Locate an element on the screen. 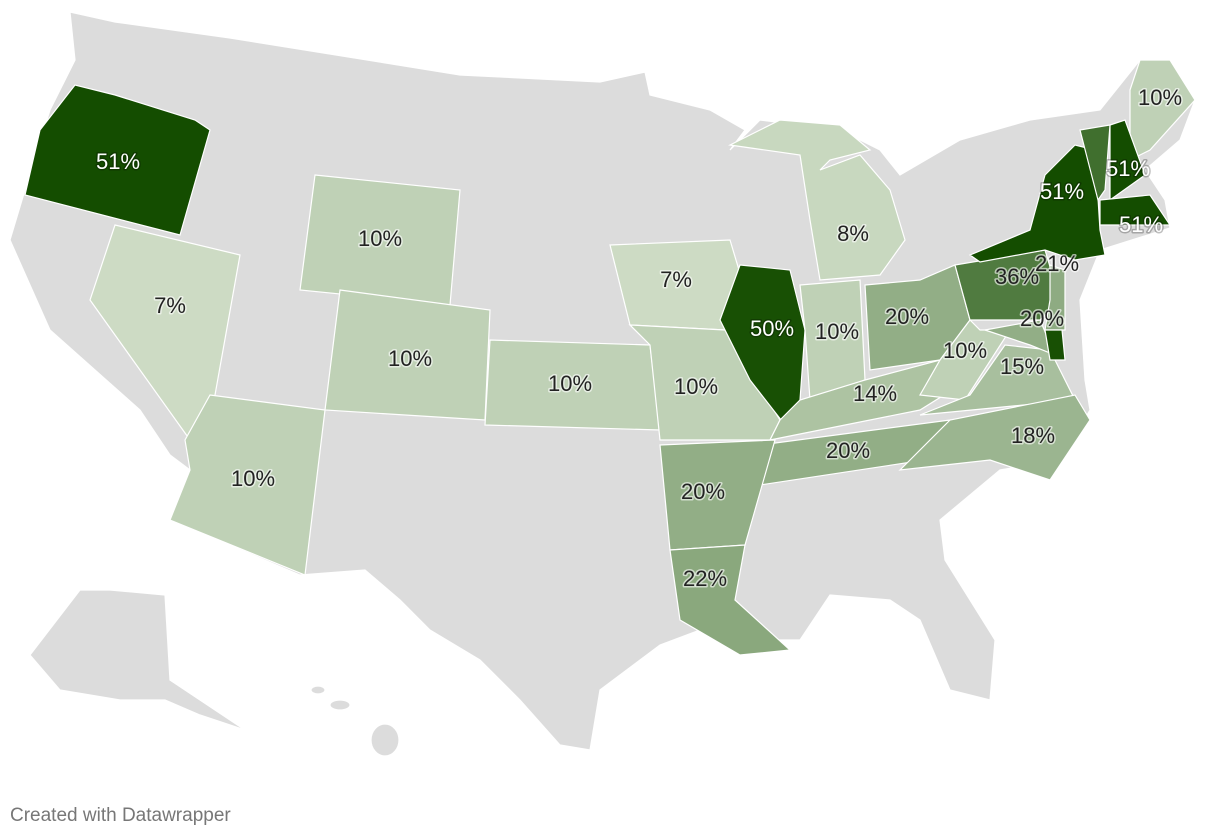 The height and width of the screenshot is (840, 1220). value-label: 15% is located at coordinates (1022, 366).